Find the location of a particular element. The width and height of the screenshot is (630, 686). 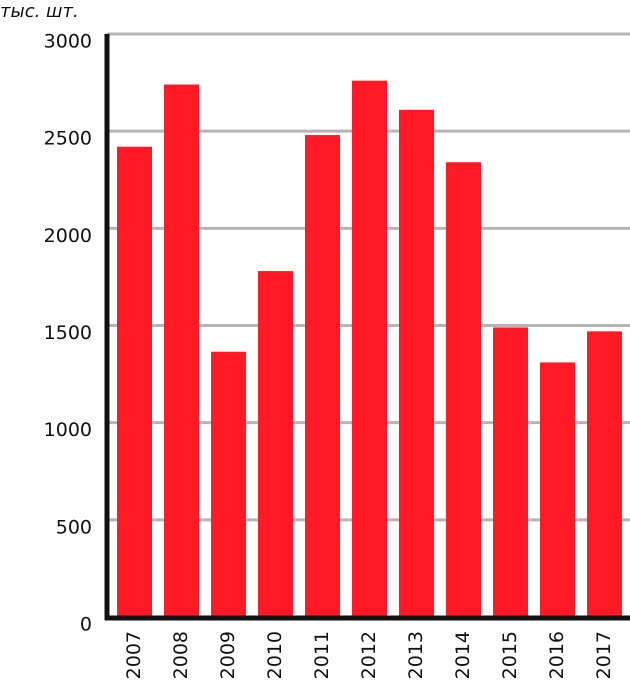

x-tick-label: 2007 is located at coordinates (134, 655).